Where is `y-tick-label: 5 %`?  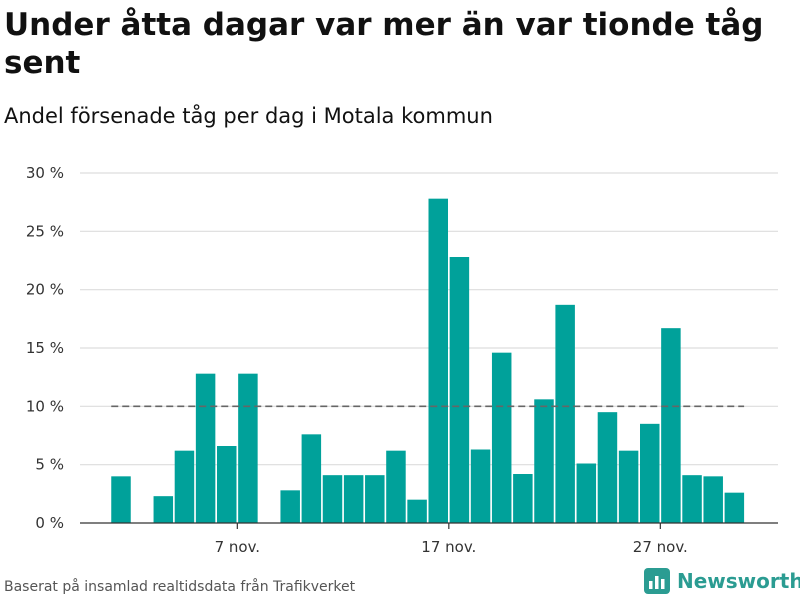 y-tick-label: 5 % is located at coordinates (49, 465).